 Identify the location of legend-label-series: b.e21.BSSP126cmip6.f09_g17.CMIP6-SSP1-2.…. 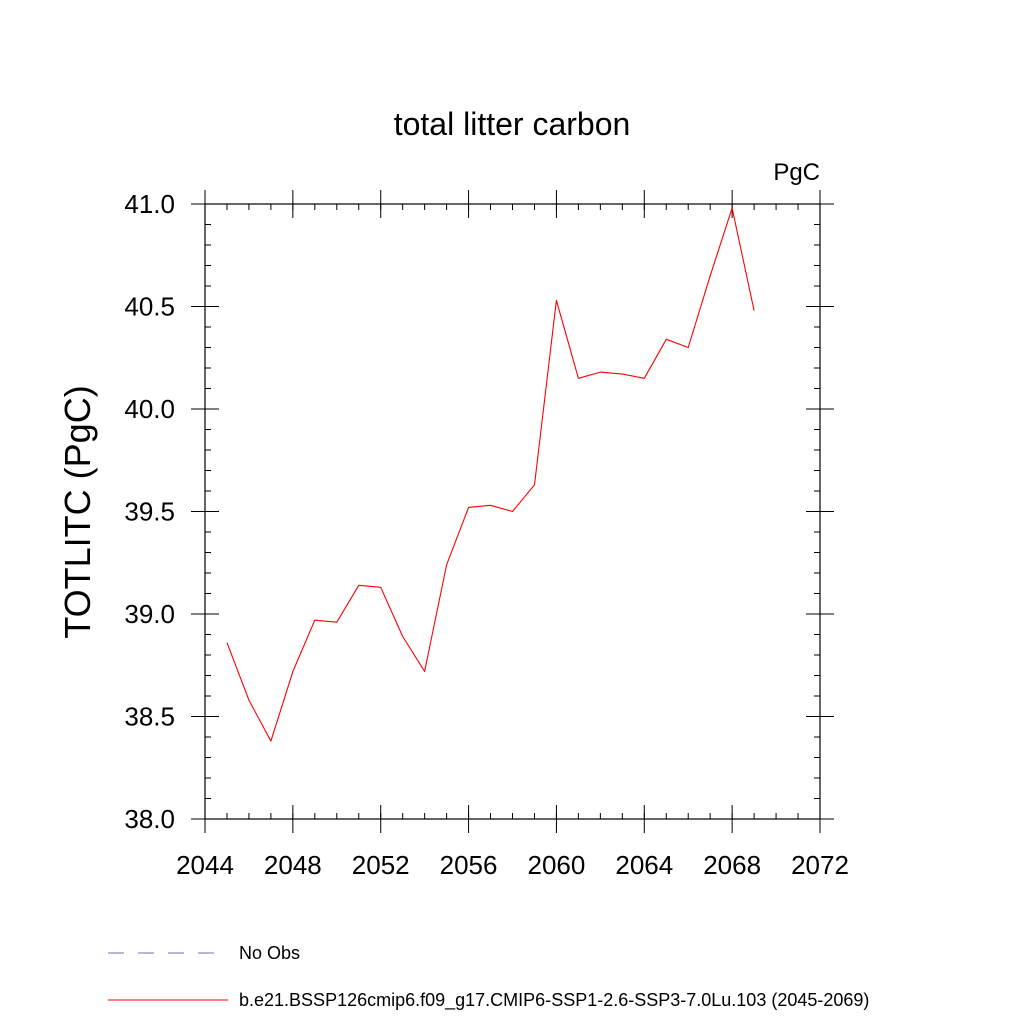
(554, 1000).